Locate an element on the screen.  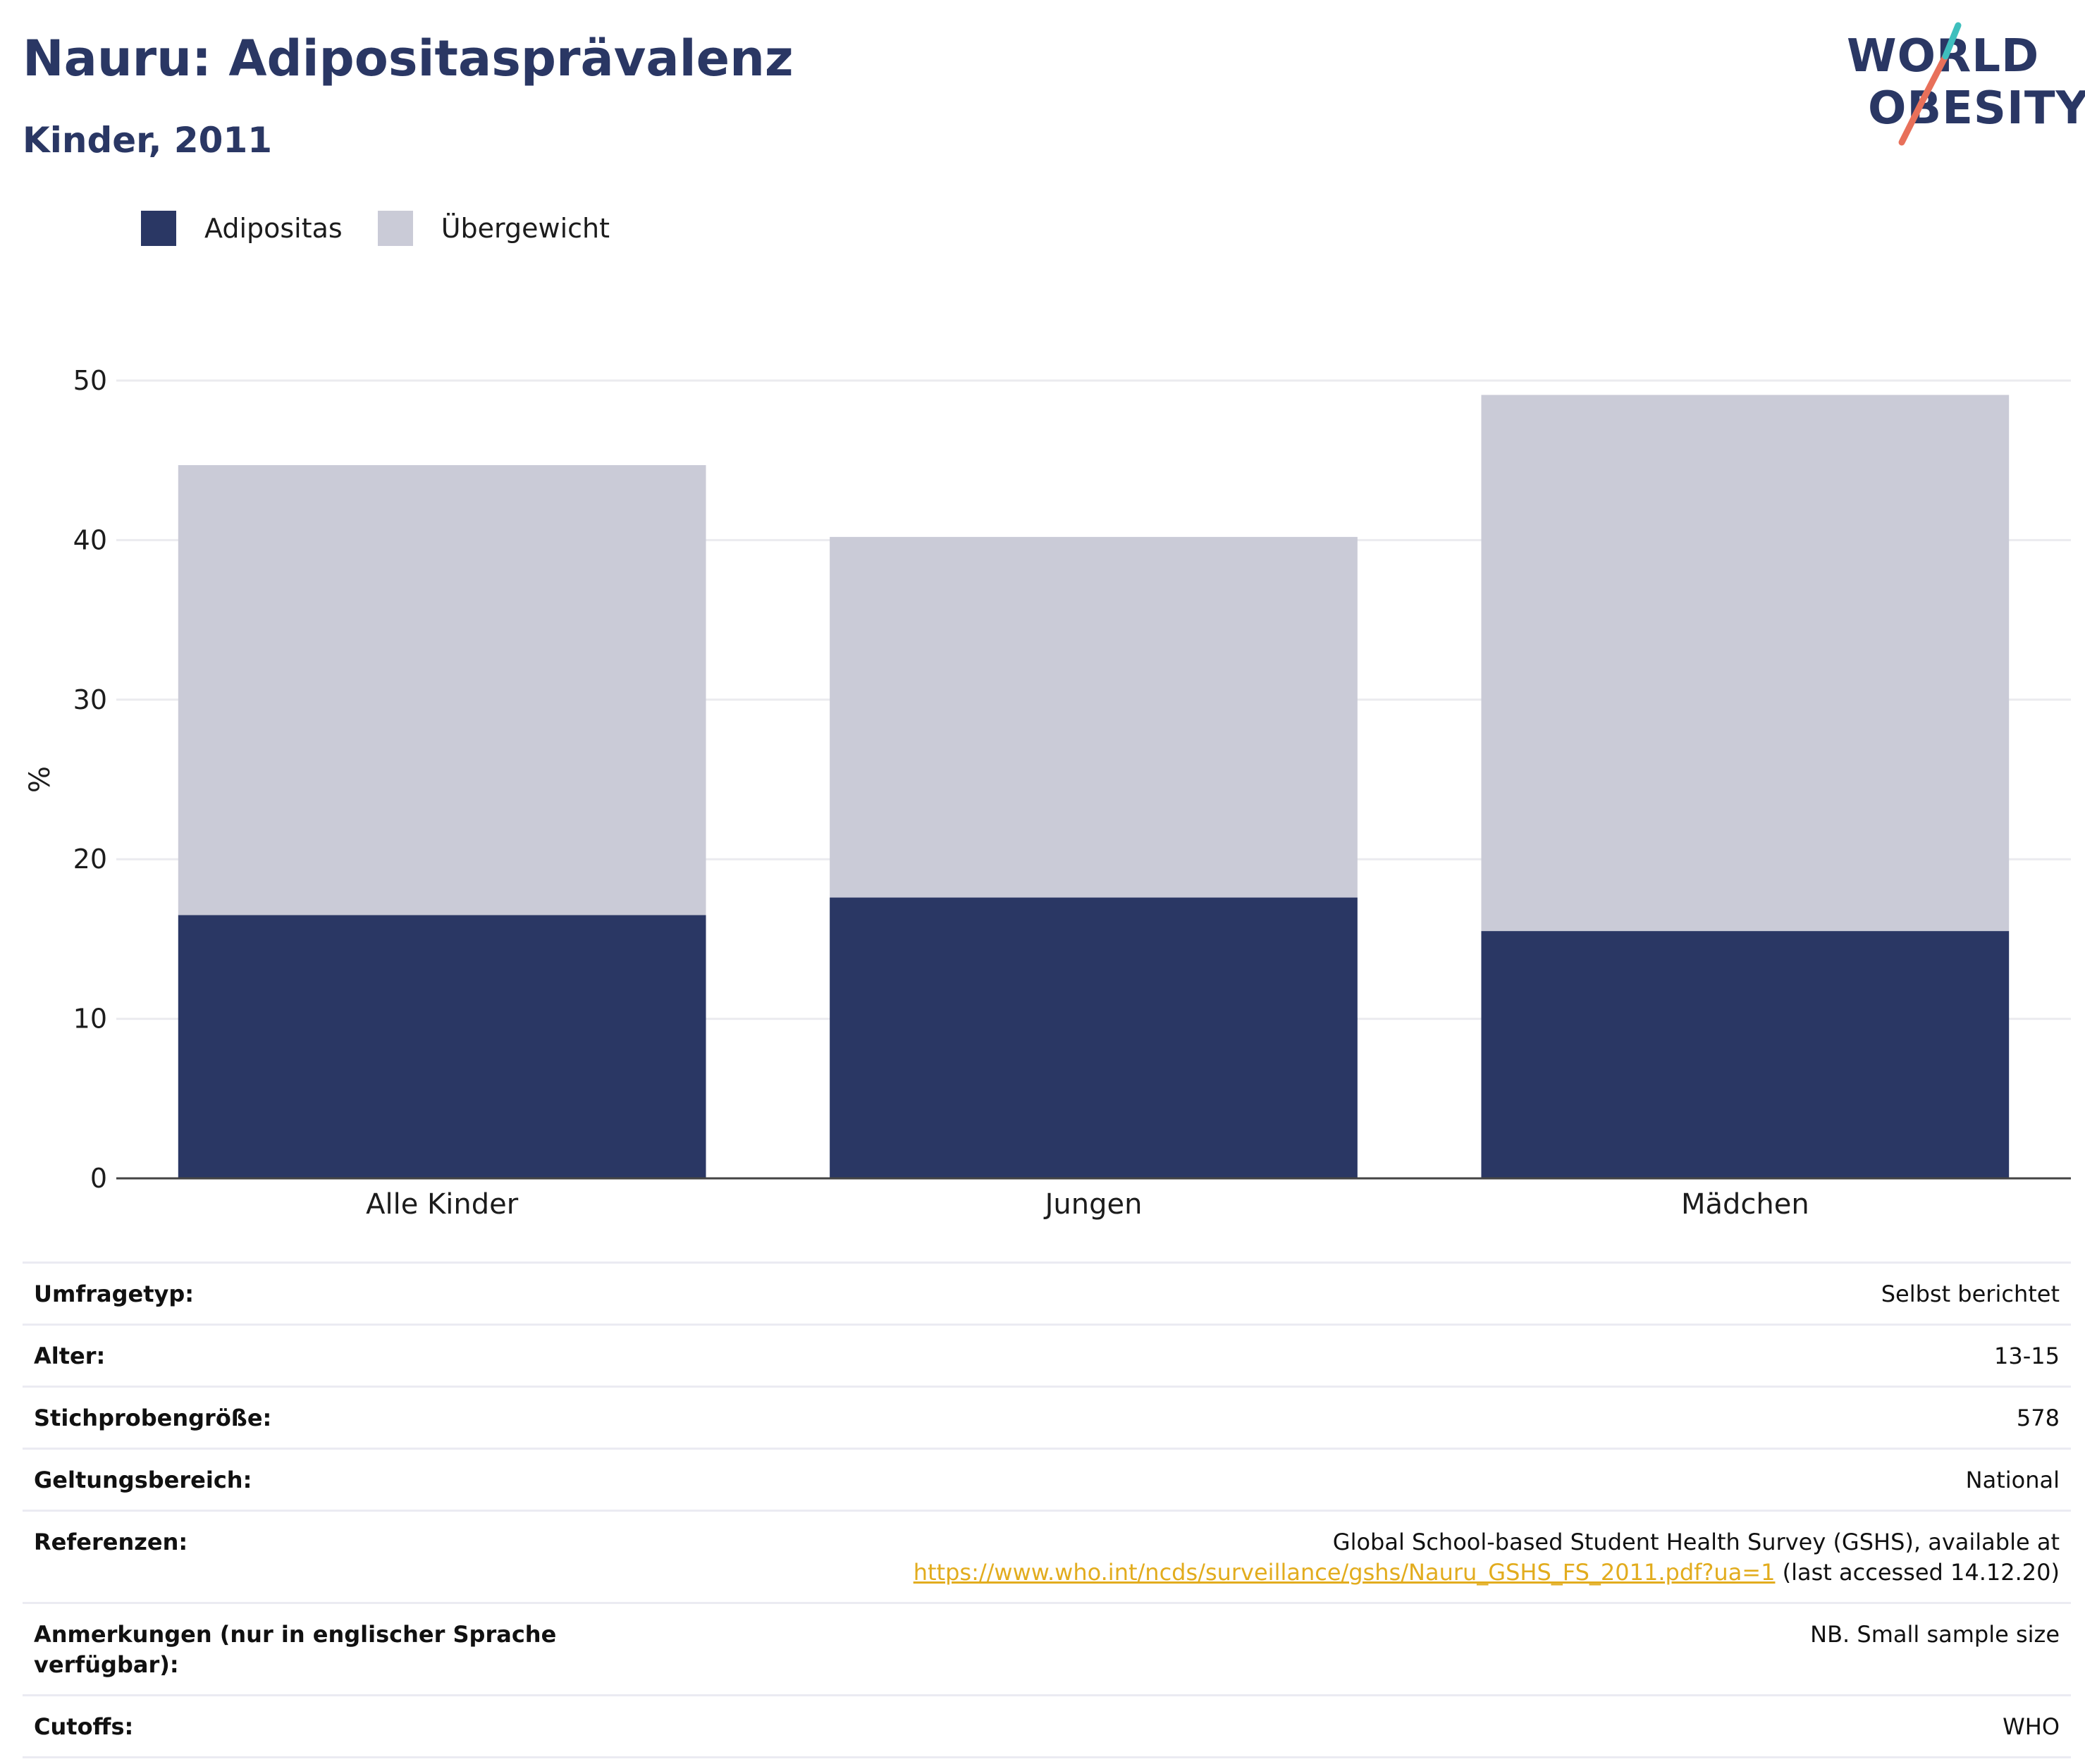
info-row-geltungsbereich: Geltungsbereich: National is located at coordinates (1047, 1480).